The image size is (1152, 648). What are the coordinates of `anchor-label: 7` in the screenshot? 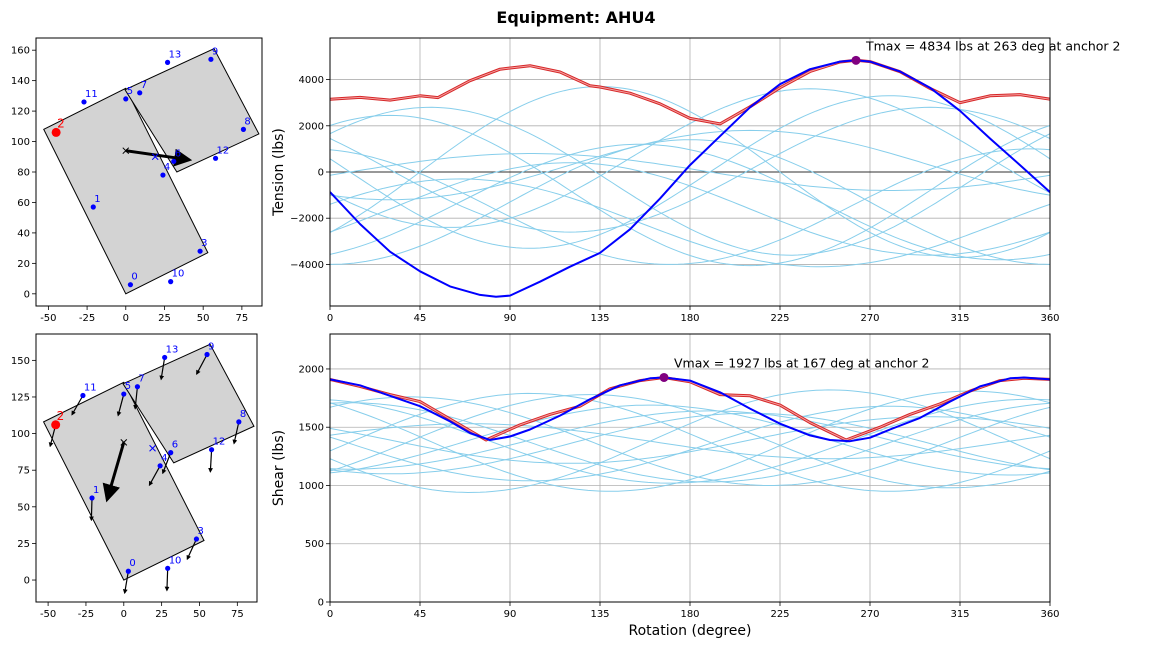 It's located at (141, 379).